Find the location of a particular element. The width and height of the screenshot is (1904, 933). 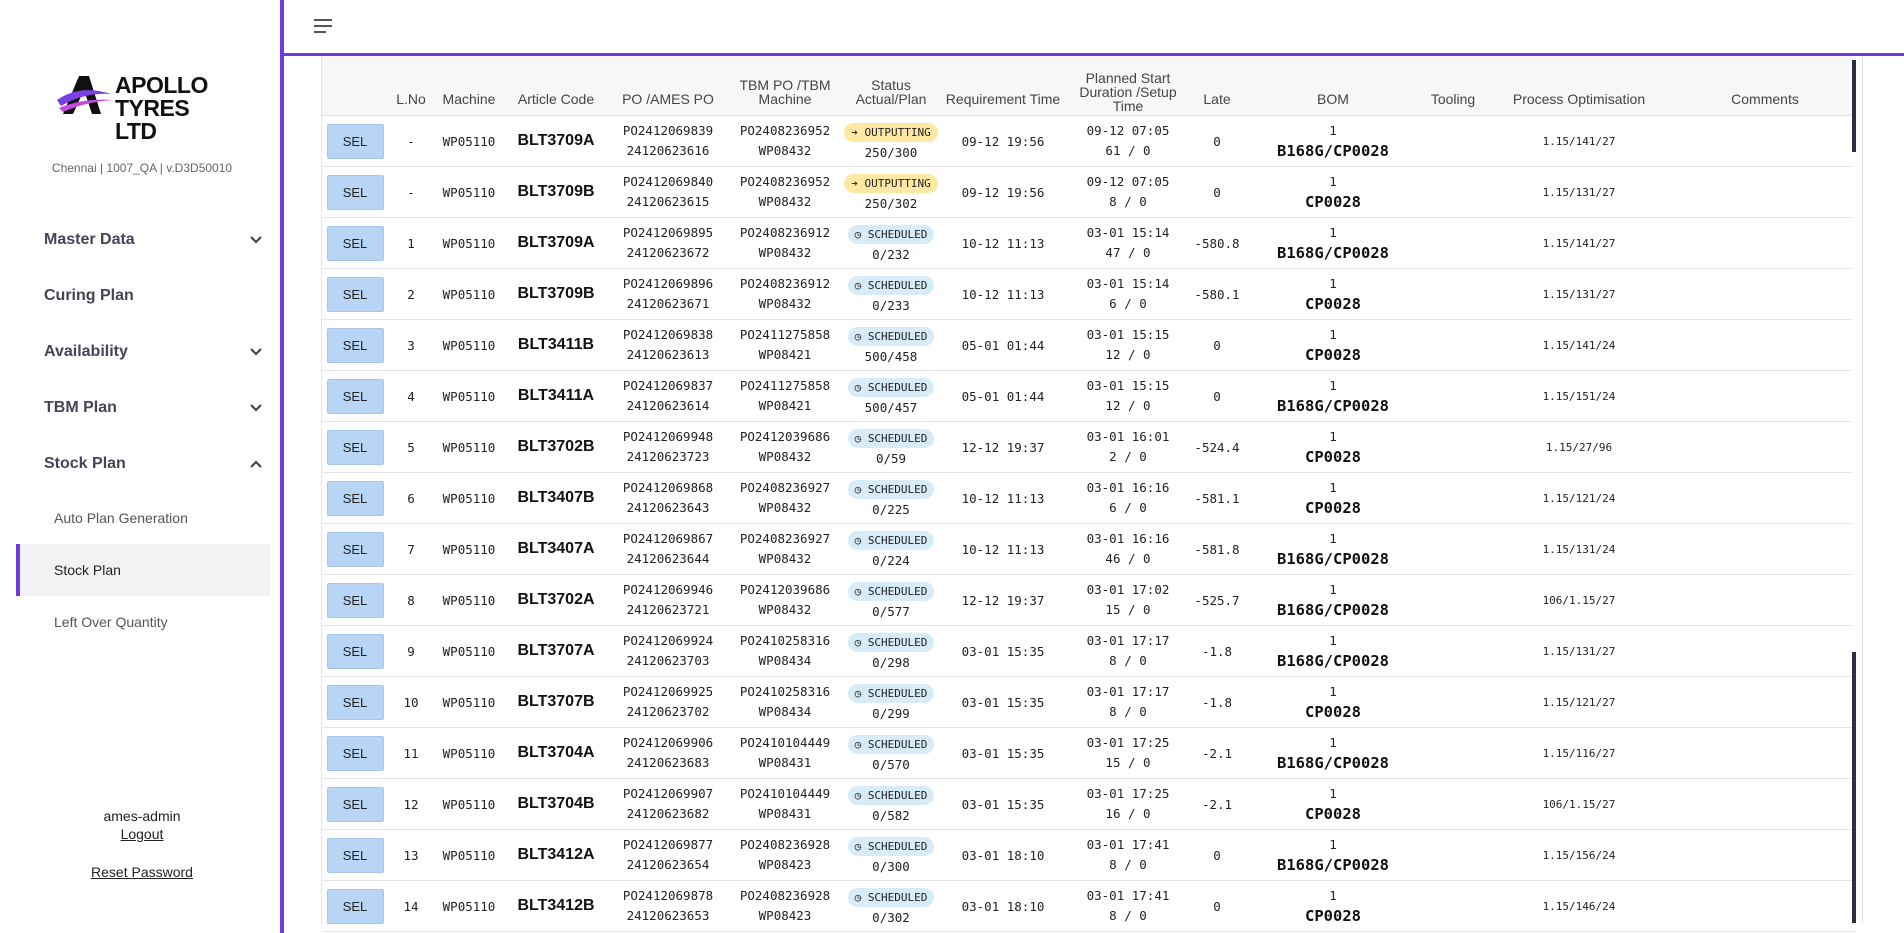

status-quantity: 0/298 is located at coordinates (891, 662).